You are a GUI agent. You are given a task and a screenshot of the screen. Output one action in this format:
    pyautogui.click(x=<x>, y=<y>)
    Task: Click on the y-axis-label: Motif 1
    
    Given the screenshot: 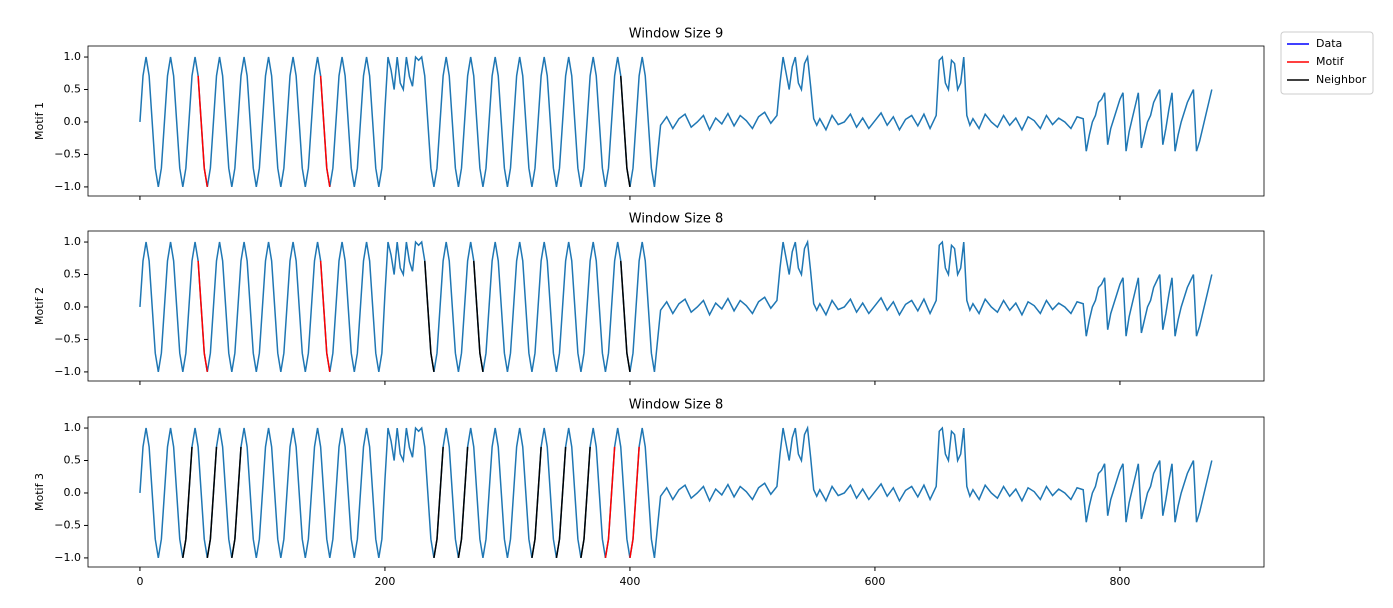 What is the action you would take?
    pyautogui.click(x=39, y=121)
    